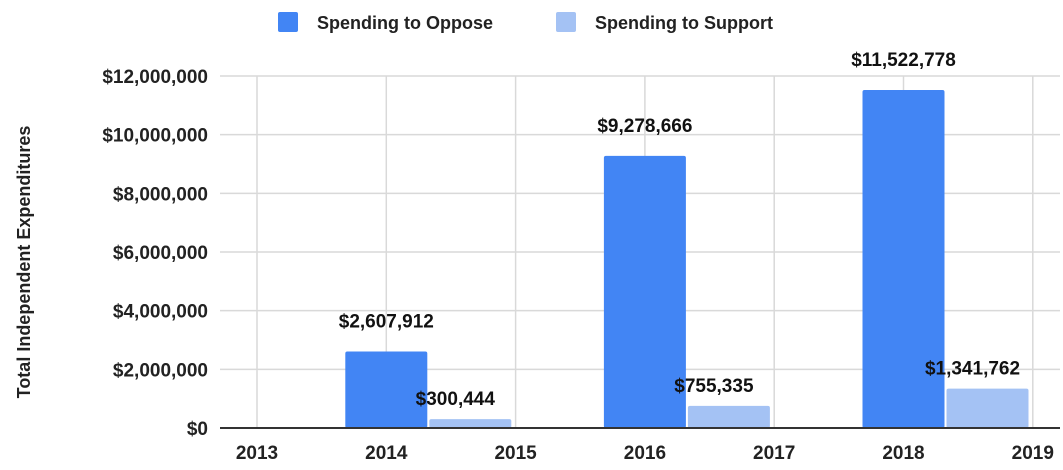 This screenshot has width=1063, height=470. Describe the element at coordinates (155, 77) in the screenshot. I see `y-tick-label: $12,000,000` at that location.